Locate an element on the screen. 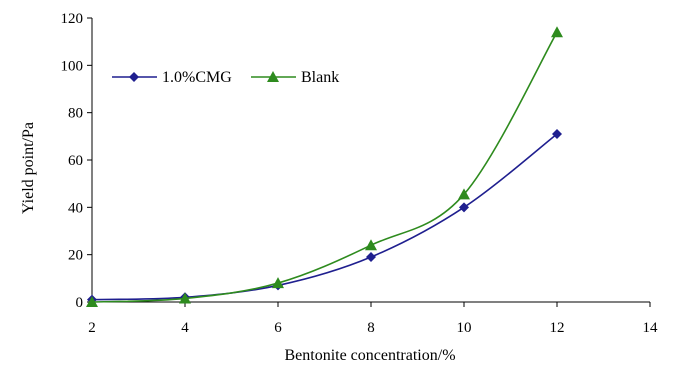 The height and width of the screenshot is (371, 673). y-tick-label: 20 is located at coordinates (75, 256).